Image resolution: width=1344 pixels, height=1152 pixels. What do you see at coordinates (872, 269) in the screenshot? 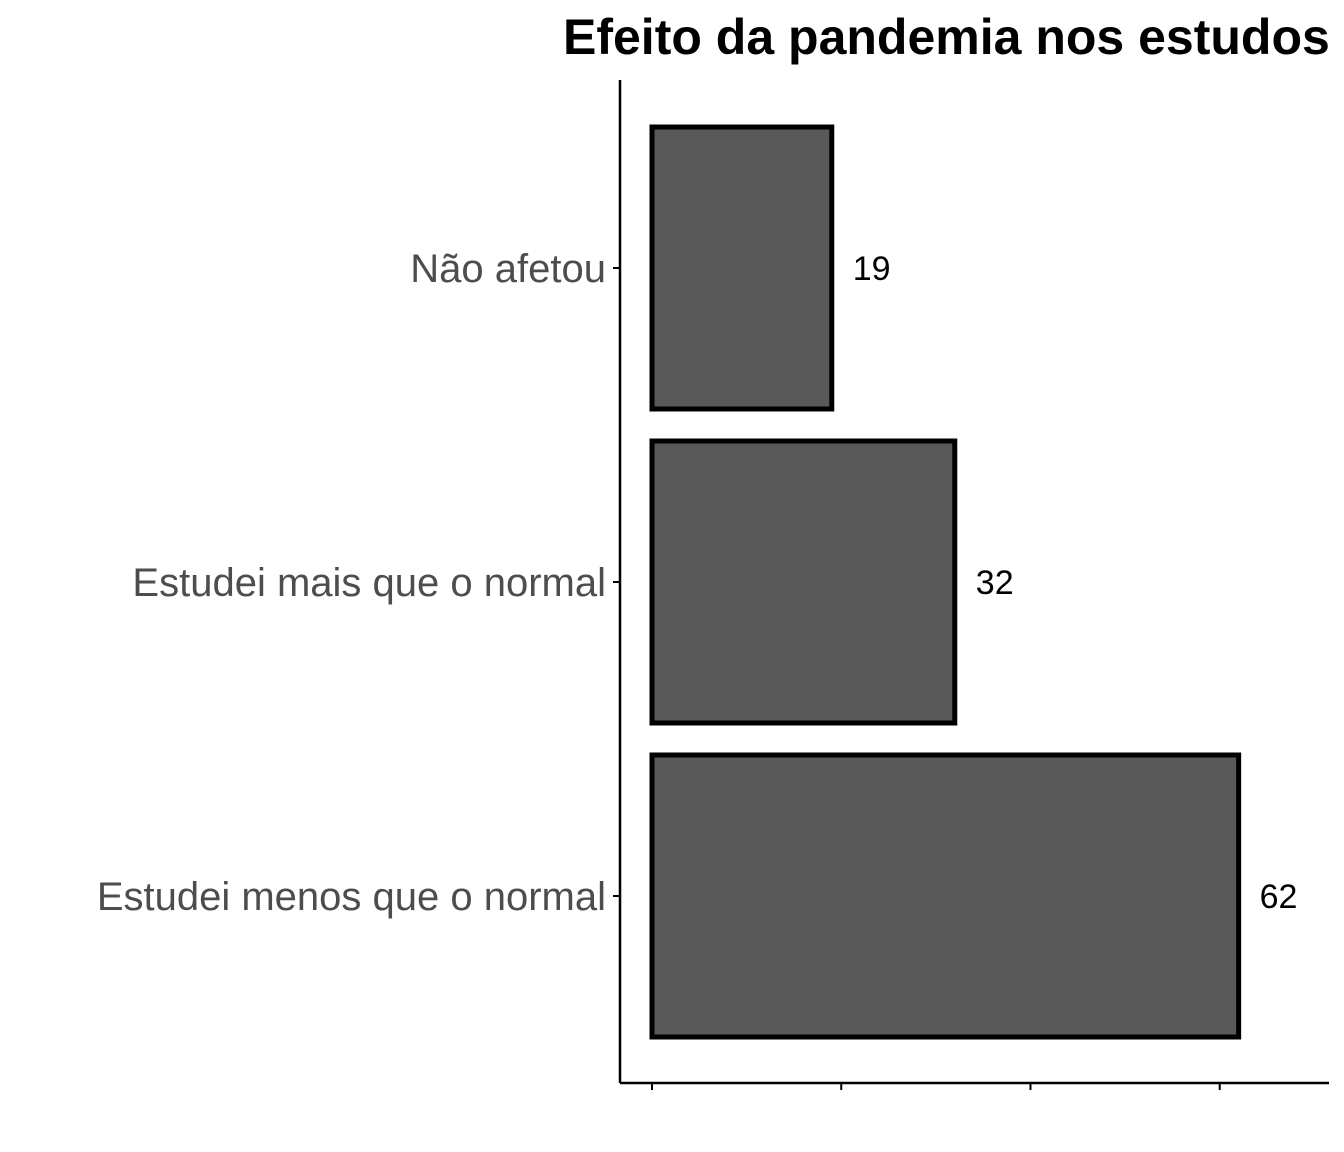
I see `value-label: 19` at bounding box center [872, 269].